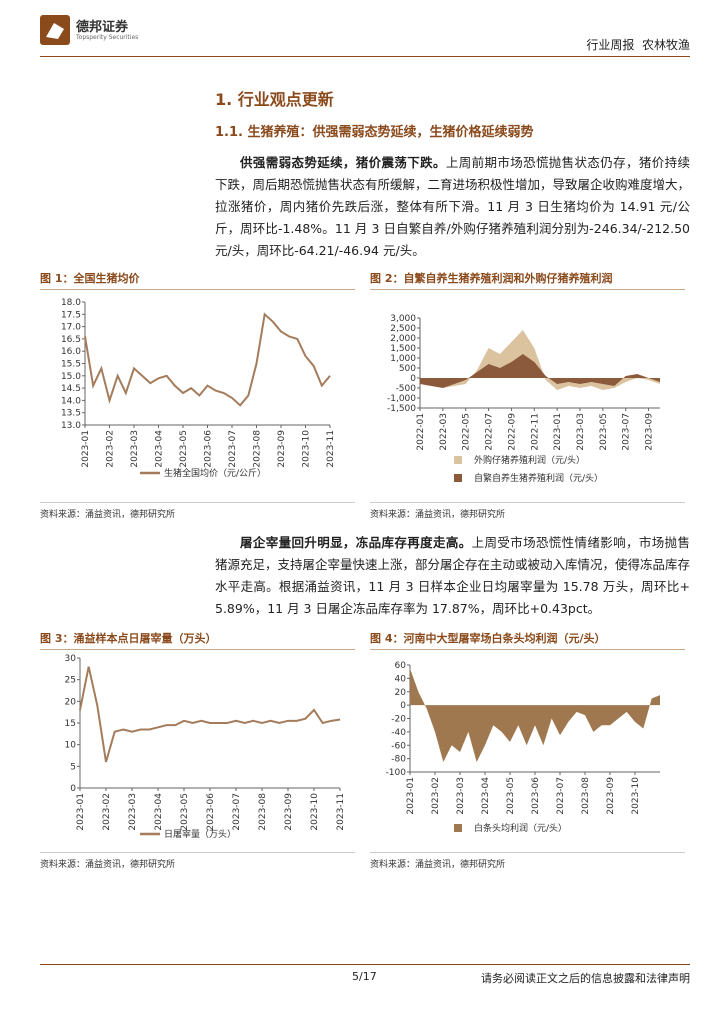 Image resolution: width=724 pixels, height=1024 pixels. Describe the element at coordinates (71, 426) in the screenshot. I see `y-tick-label: 13.0` at that location.